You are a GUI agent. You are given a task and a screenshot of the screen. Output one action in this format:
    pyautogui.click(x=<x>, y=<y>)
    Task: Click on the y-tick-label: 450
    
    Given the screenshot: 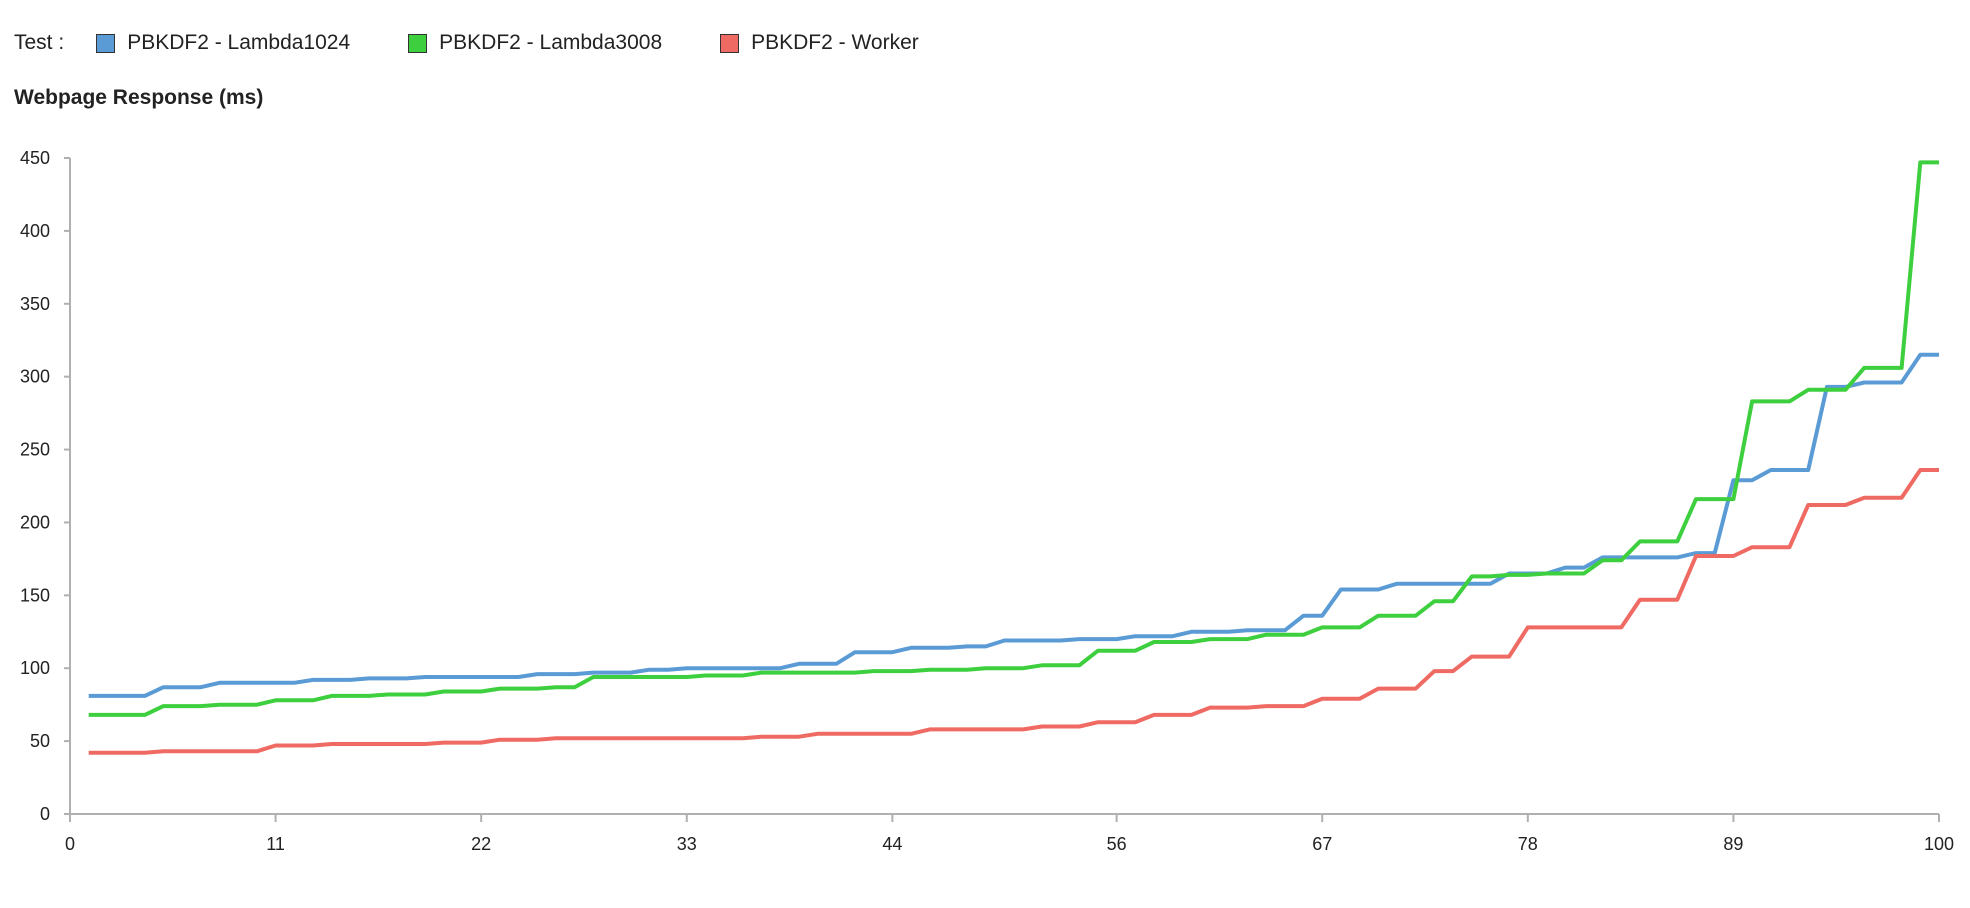 What is the action you would take?
    pyautogui.click(x=35, y=158)
    